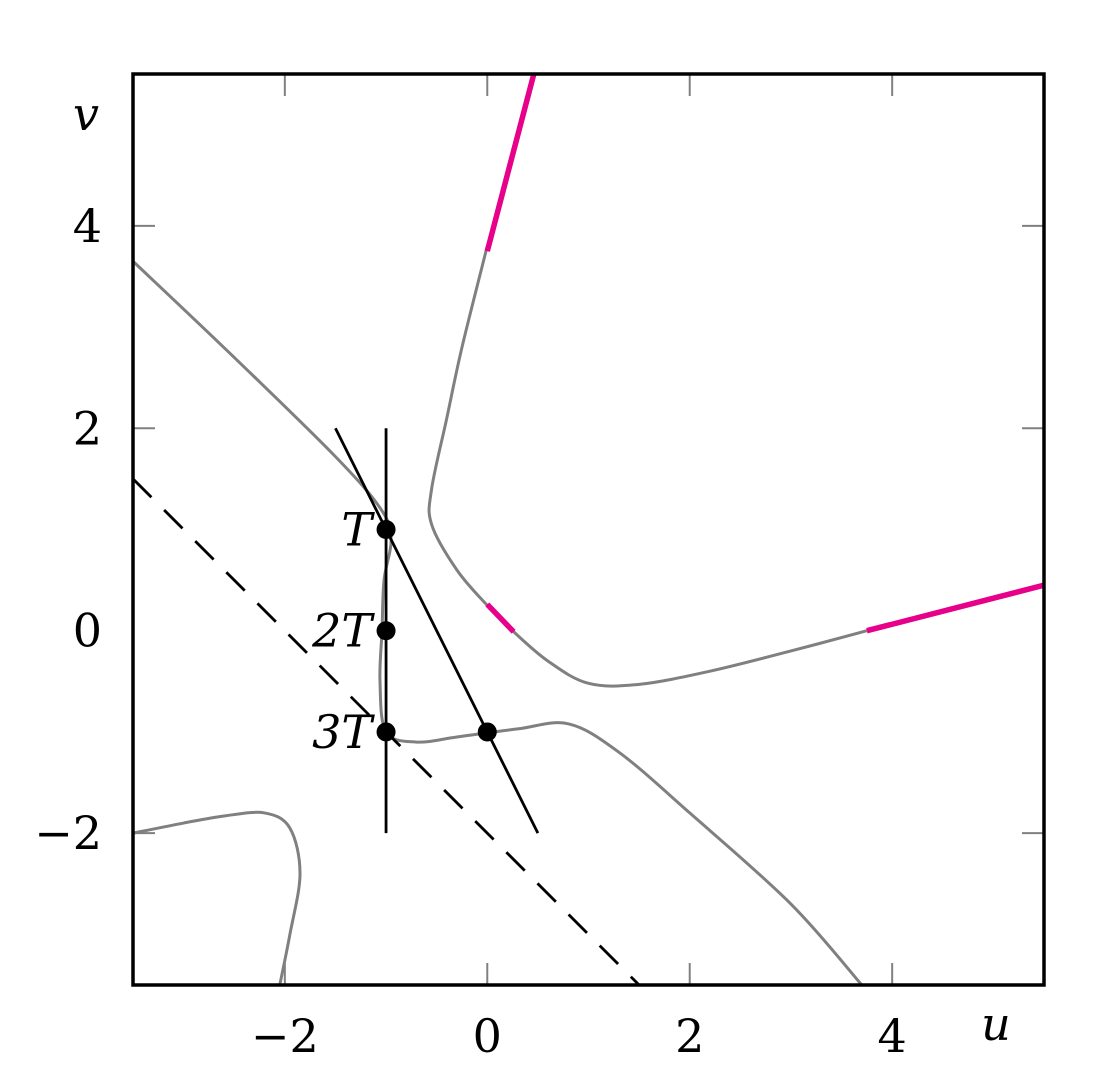  Describe the element at coordinates (86, 114) in the screenshot. I see `y-axis-label: v` at that location.